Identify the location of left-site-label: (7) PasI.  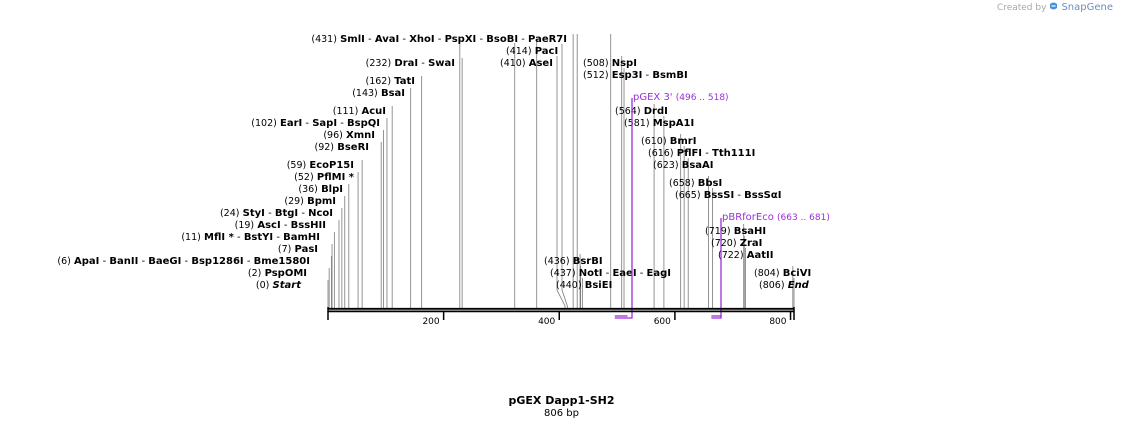
(298, 249).